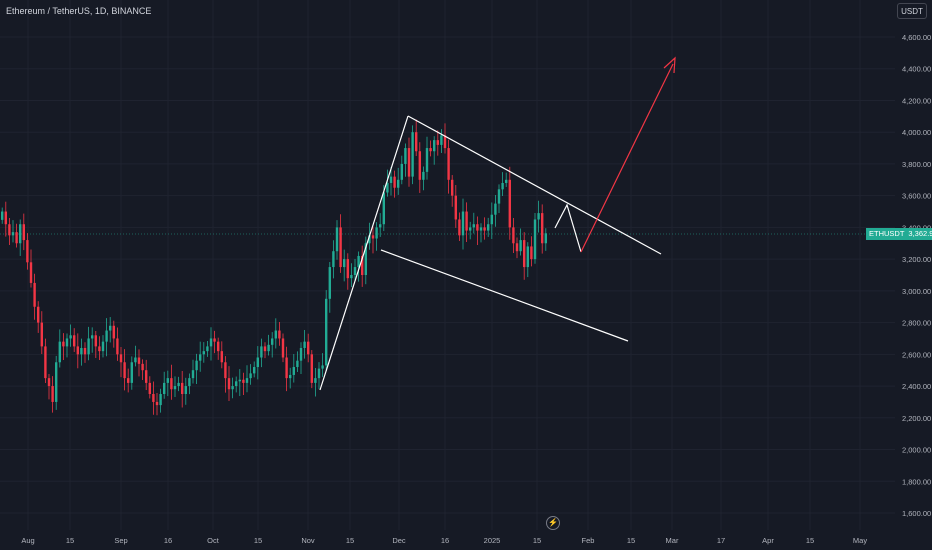  Describe the element at coordinates (916, 196) in the screenshot. I see `y-tick-label: 3,600.00` at that location.